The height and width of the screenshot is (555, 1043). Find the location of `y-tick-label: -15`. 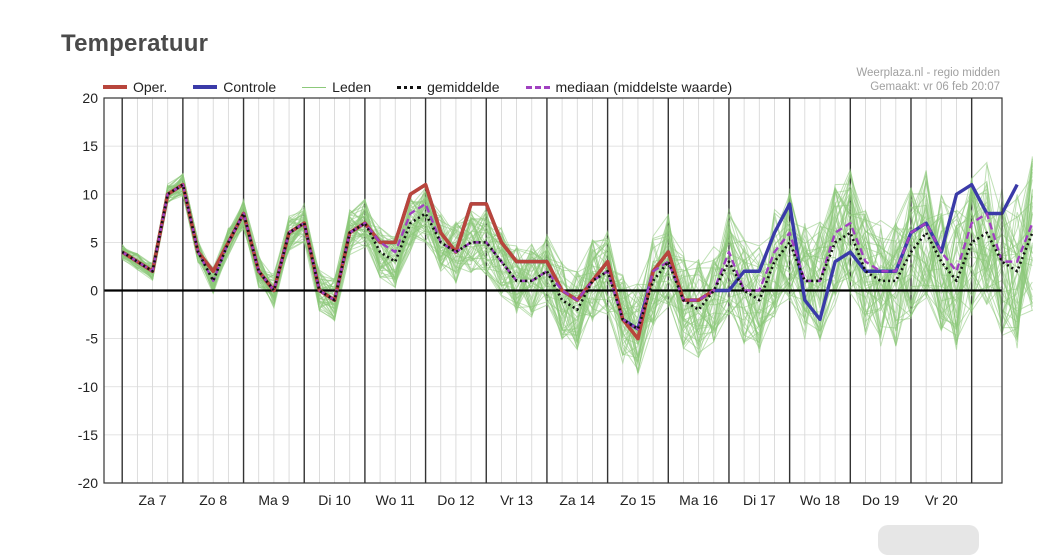

y-tick-label: -15 is located at coordinates (88, 435).